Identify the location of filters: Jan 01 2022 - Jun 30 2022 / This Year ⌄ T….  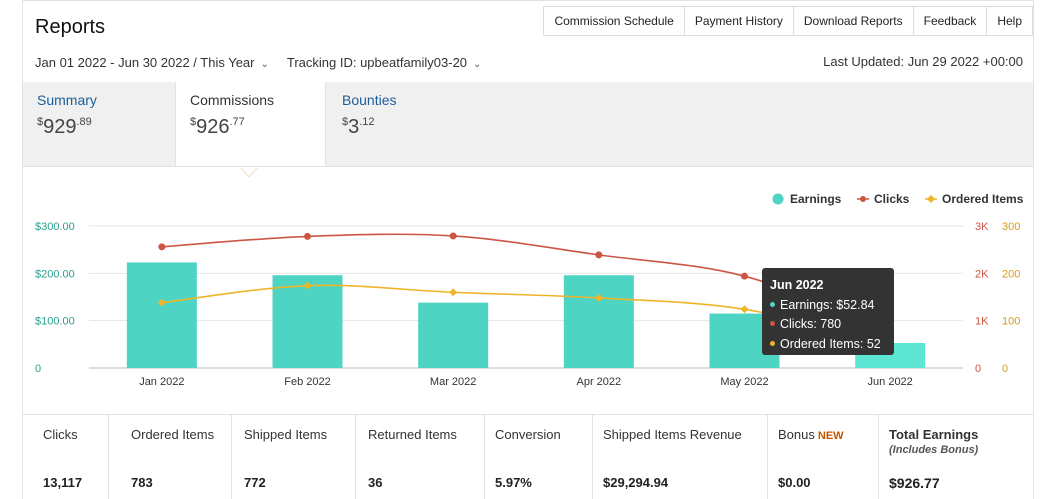
(258, 62).